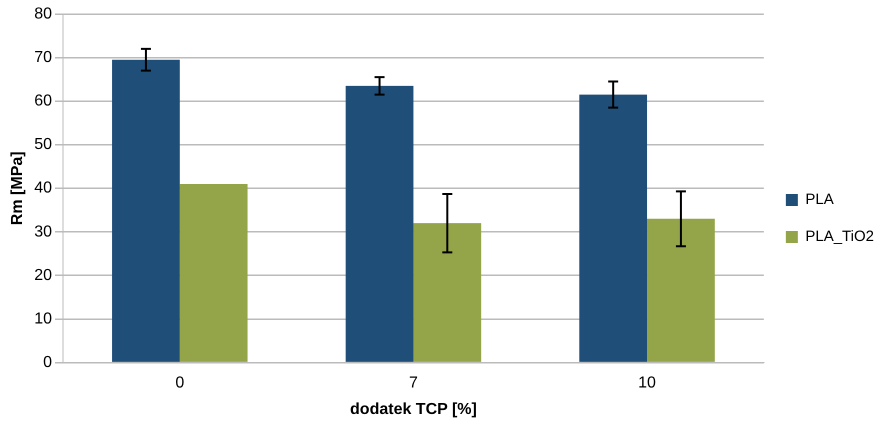  What do you see at coordinates (43, 319) in the screenshot?
I see `y-tick-label: 10` at bounding box center [43, 319].